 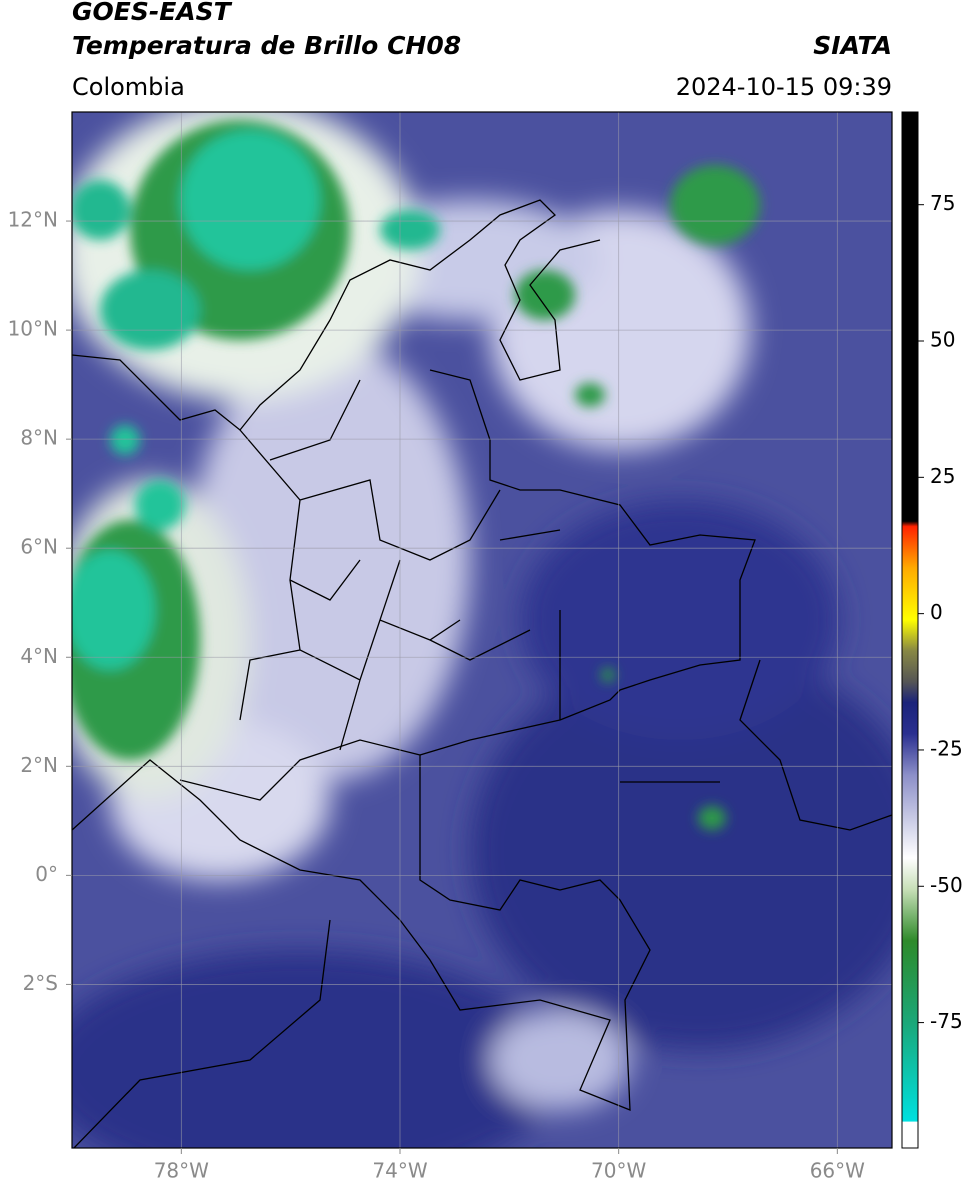 I want to click on colorbar-tick-label: 25, so click(x=942, y=476).